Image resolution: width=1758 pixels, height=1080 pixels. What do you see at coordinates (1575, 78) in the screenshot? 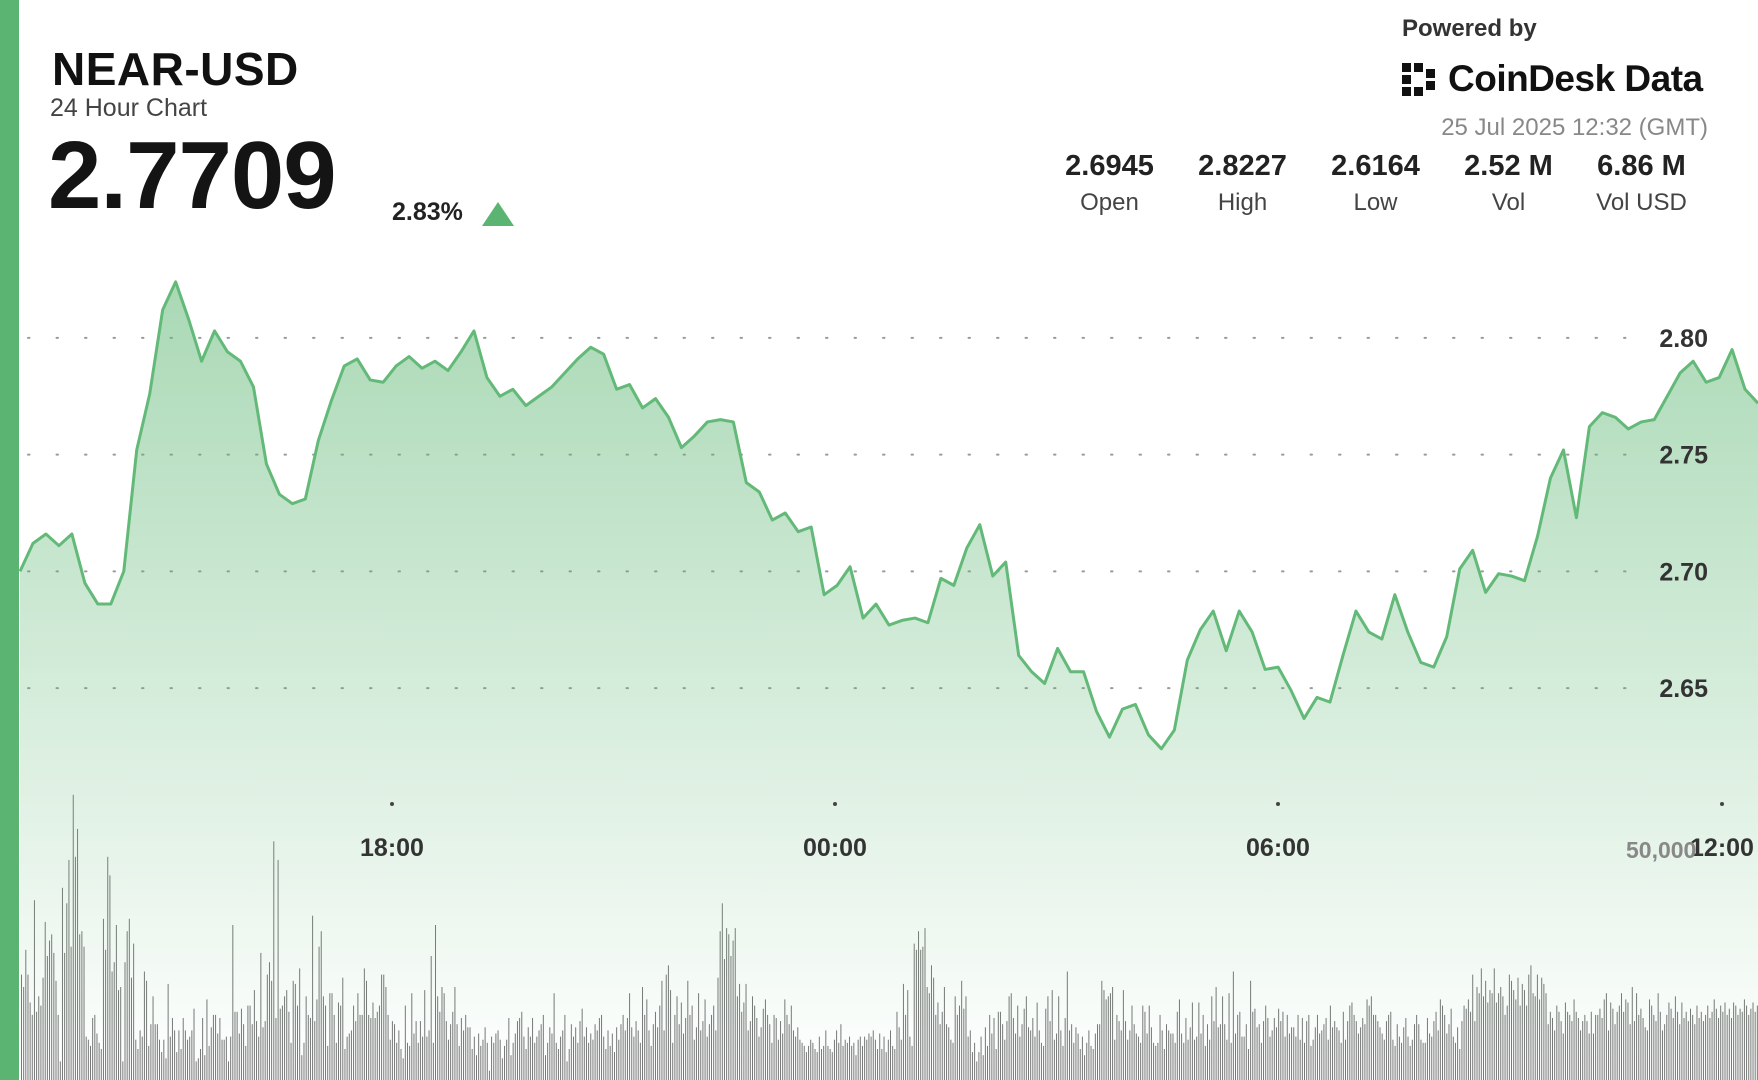
I see `brand-name: CoinDesk Data` at bounding box center [1575, 78].